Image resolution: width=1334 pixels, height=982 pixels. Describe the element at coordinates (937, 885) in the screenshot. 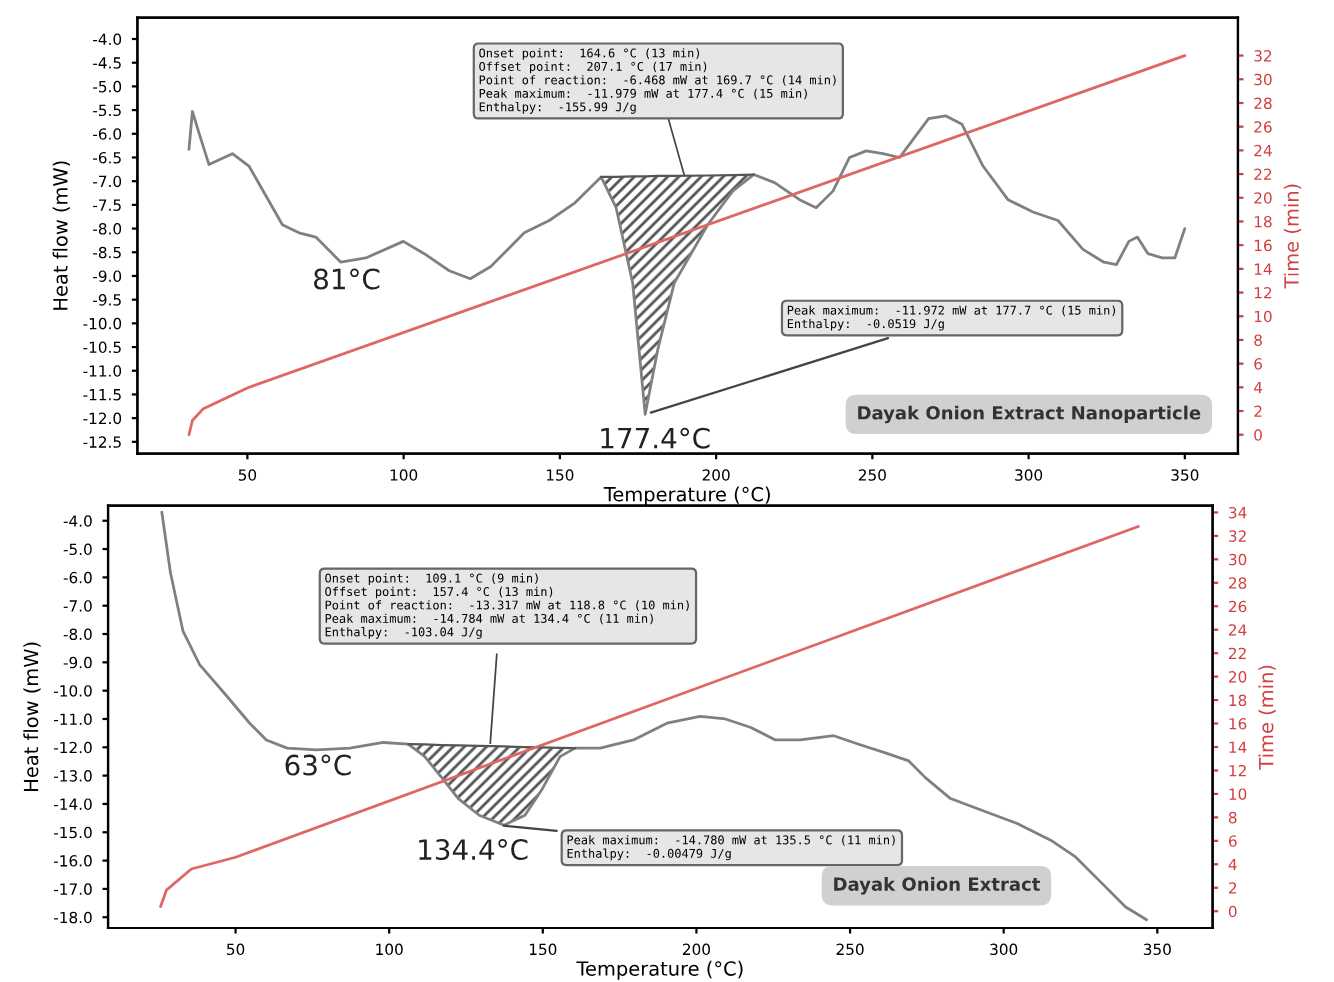

I see `annotation: Dayak Onion Extract` at that location.